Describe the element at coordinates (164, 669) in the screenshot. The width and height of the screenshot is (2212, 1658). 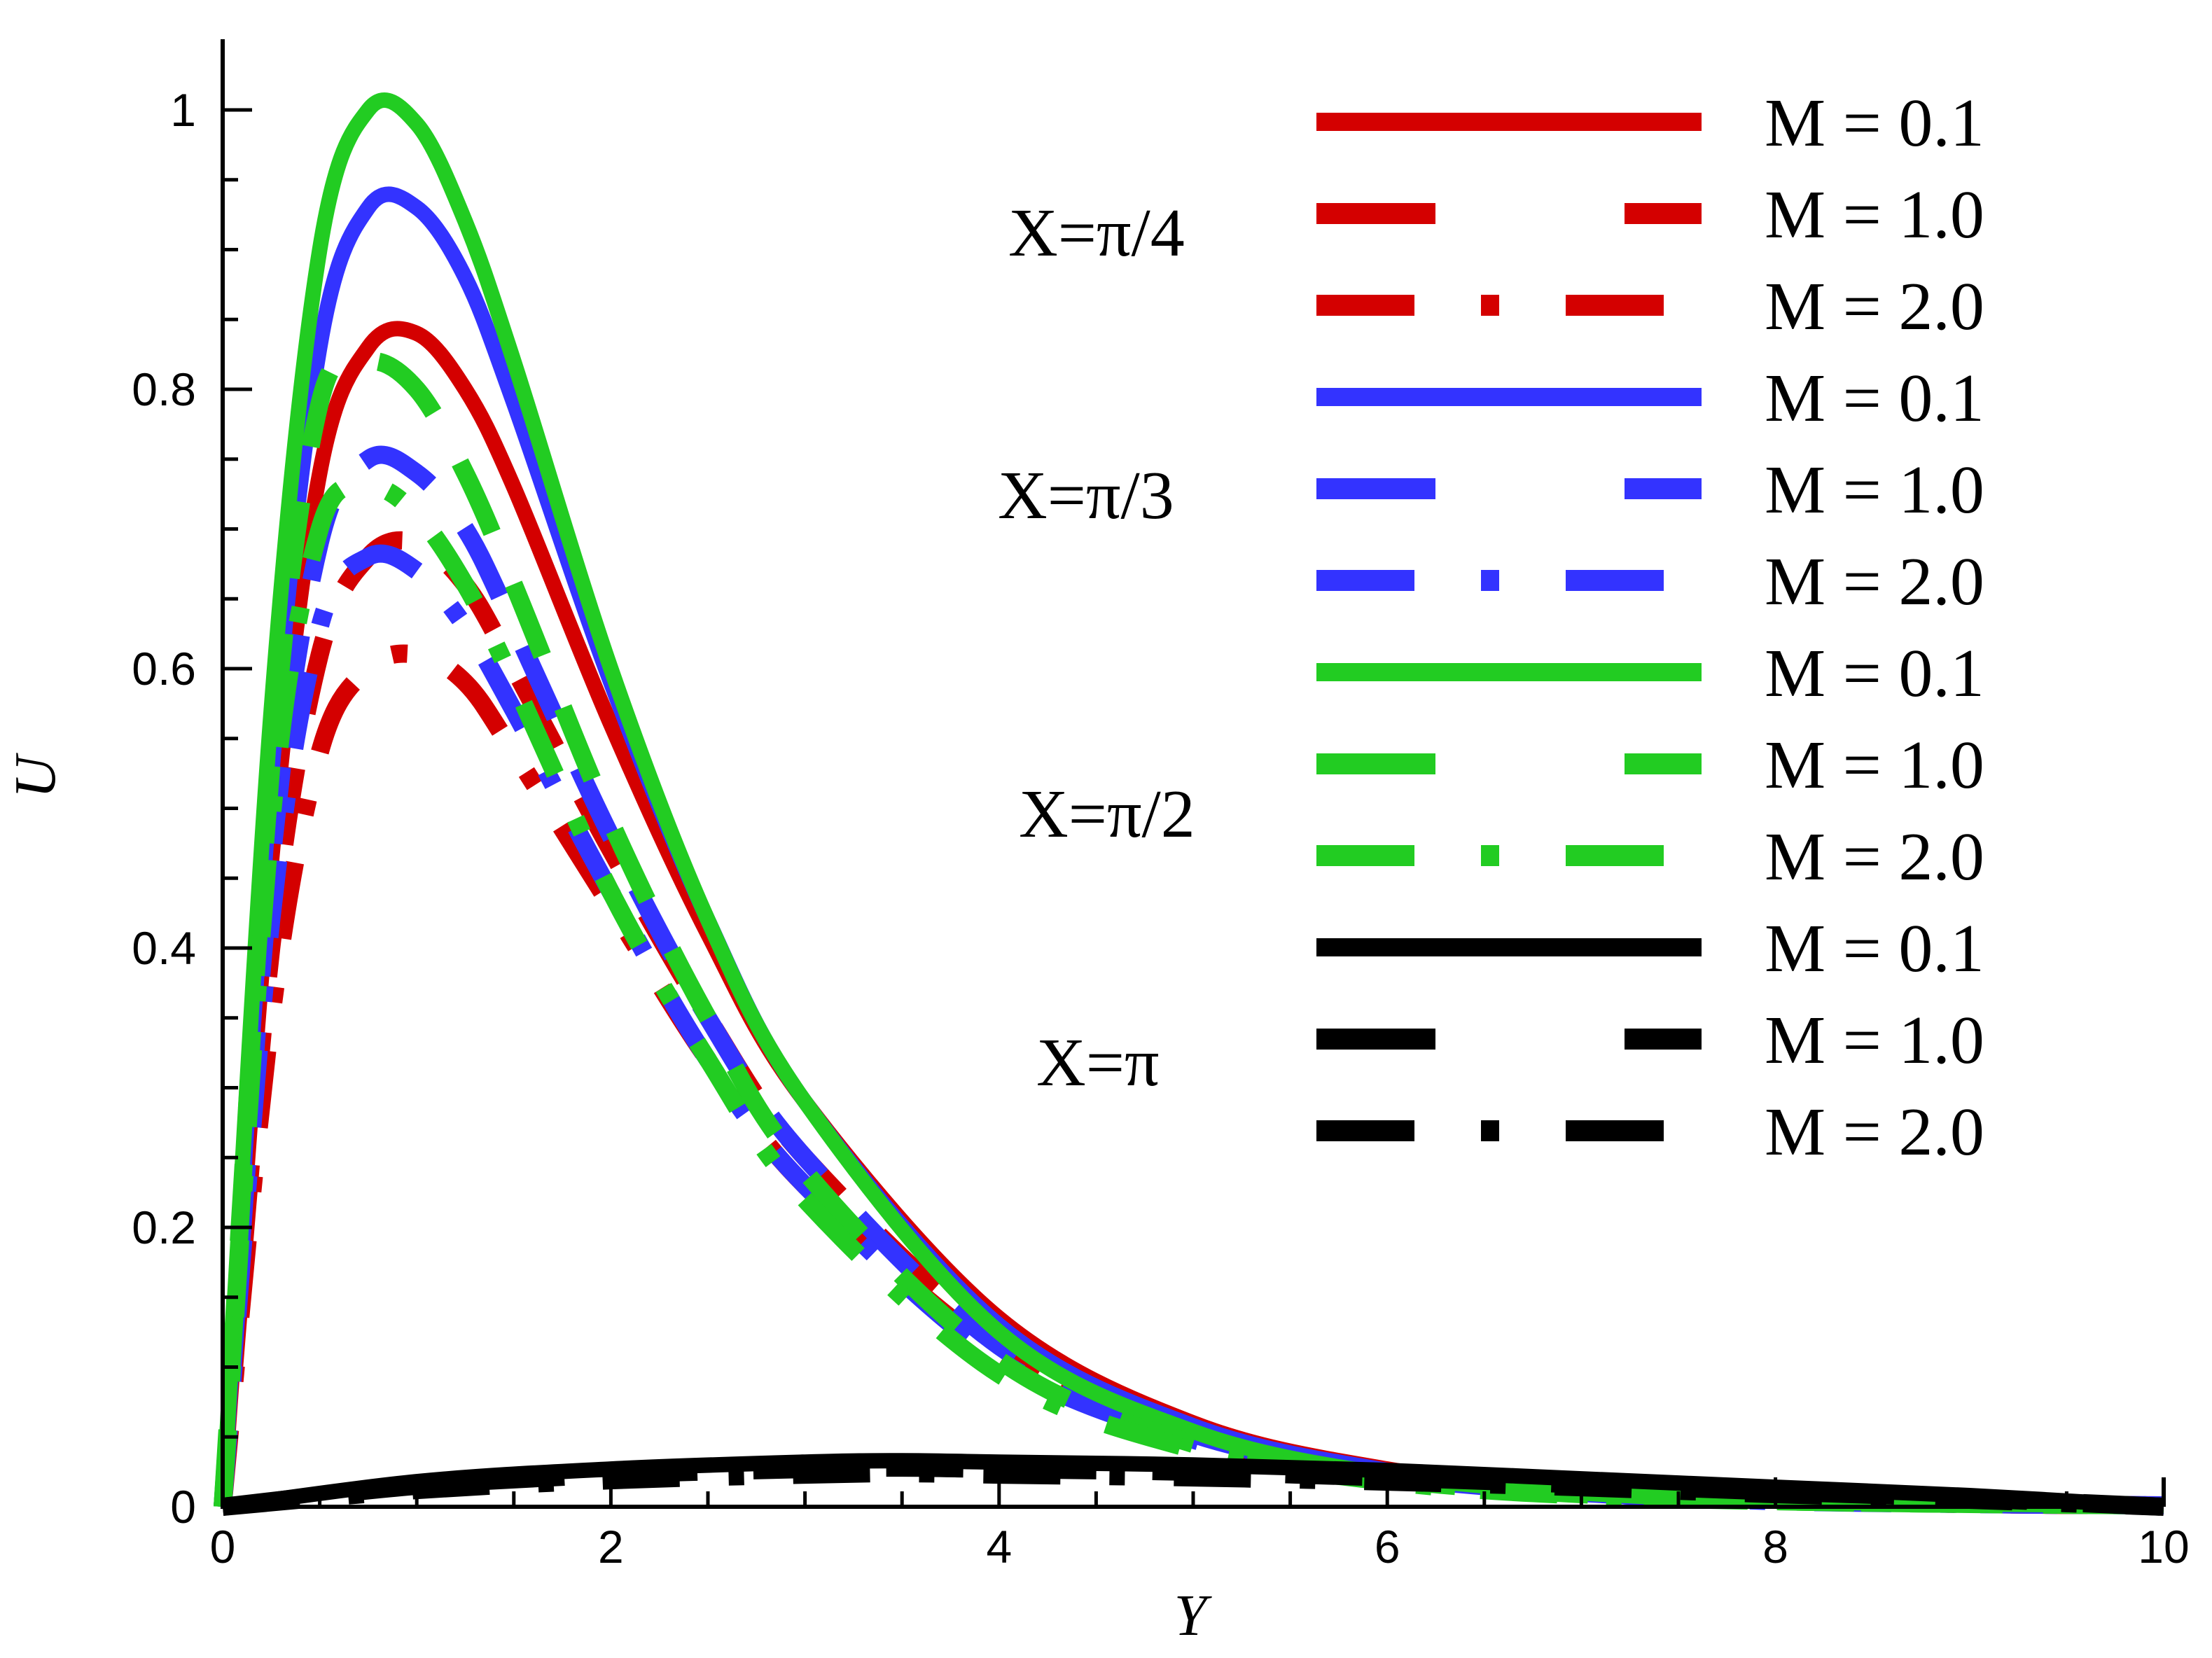
I see `y-tick-label: 0.6` at that location.